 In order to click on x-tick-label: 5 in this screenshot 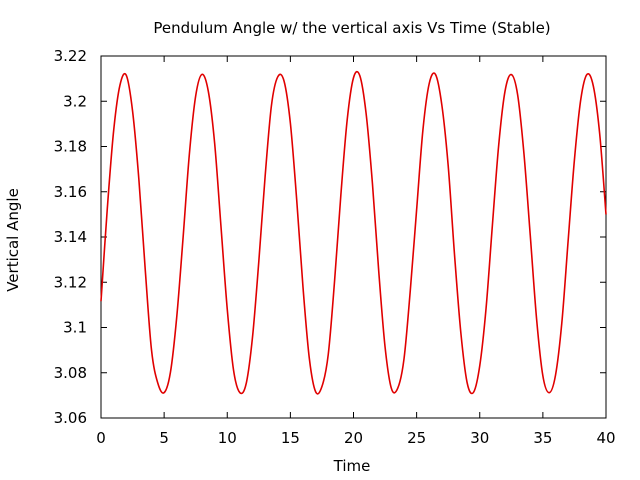, I will do `click(164, 438)`.